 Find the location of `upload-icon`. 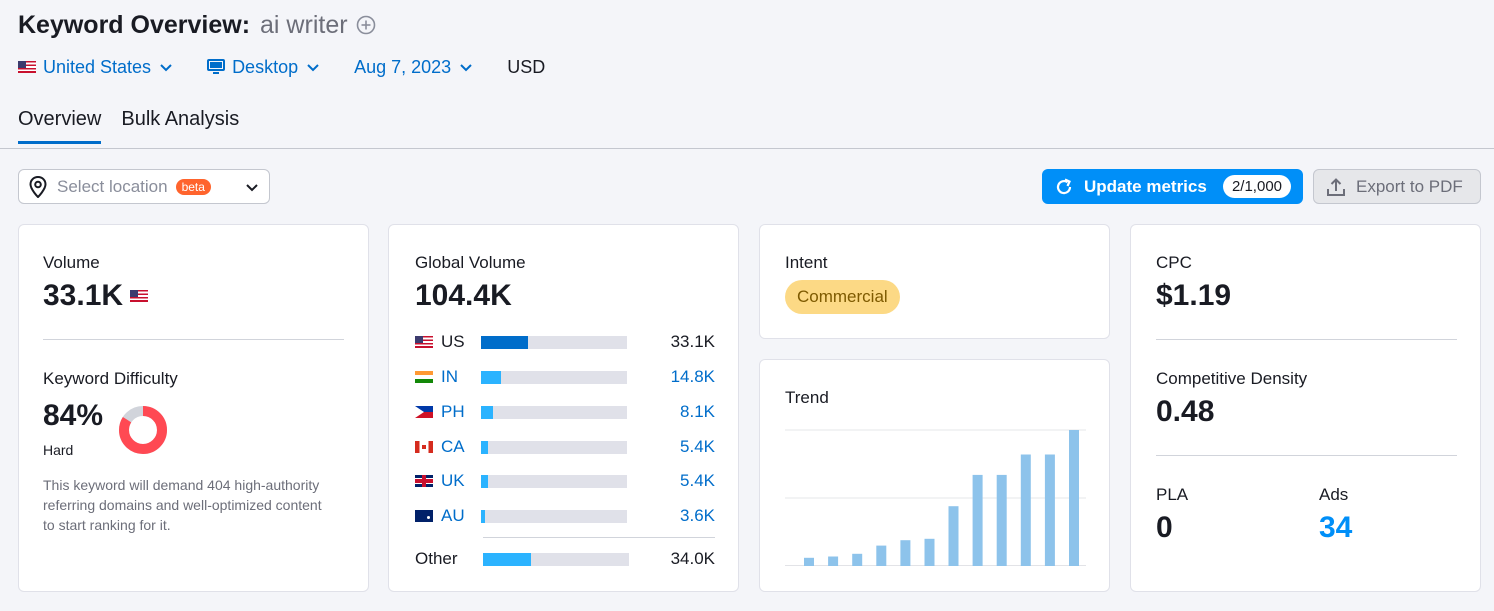

upload-icon is located at coordinates (1336, 186).